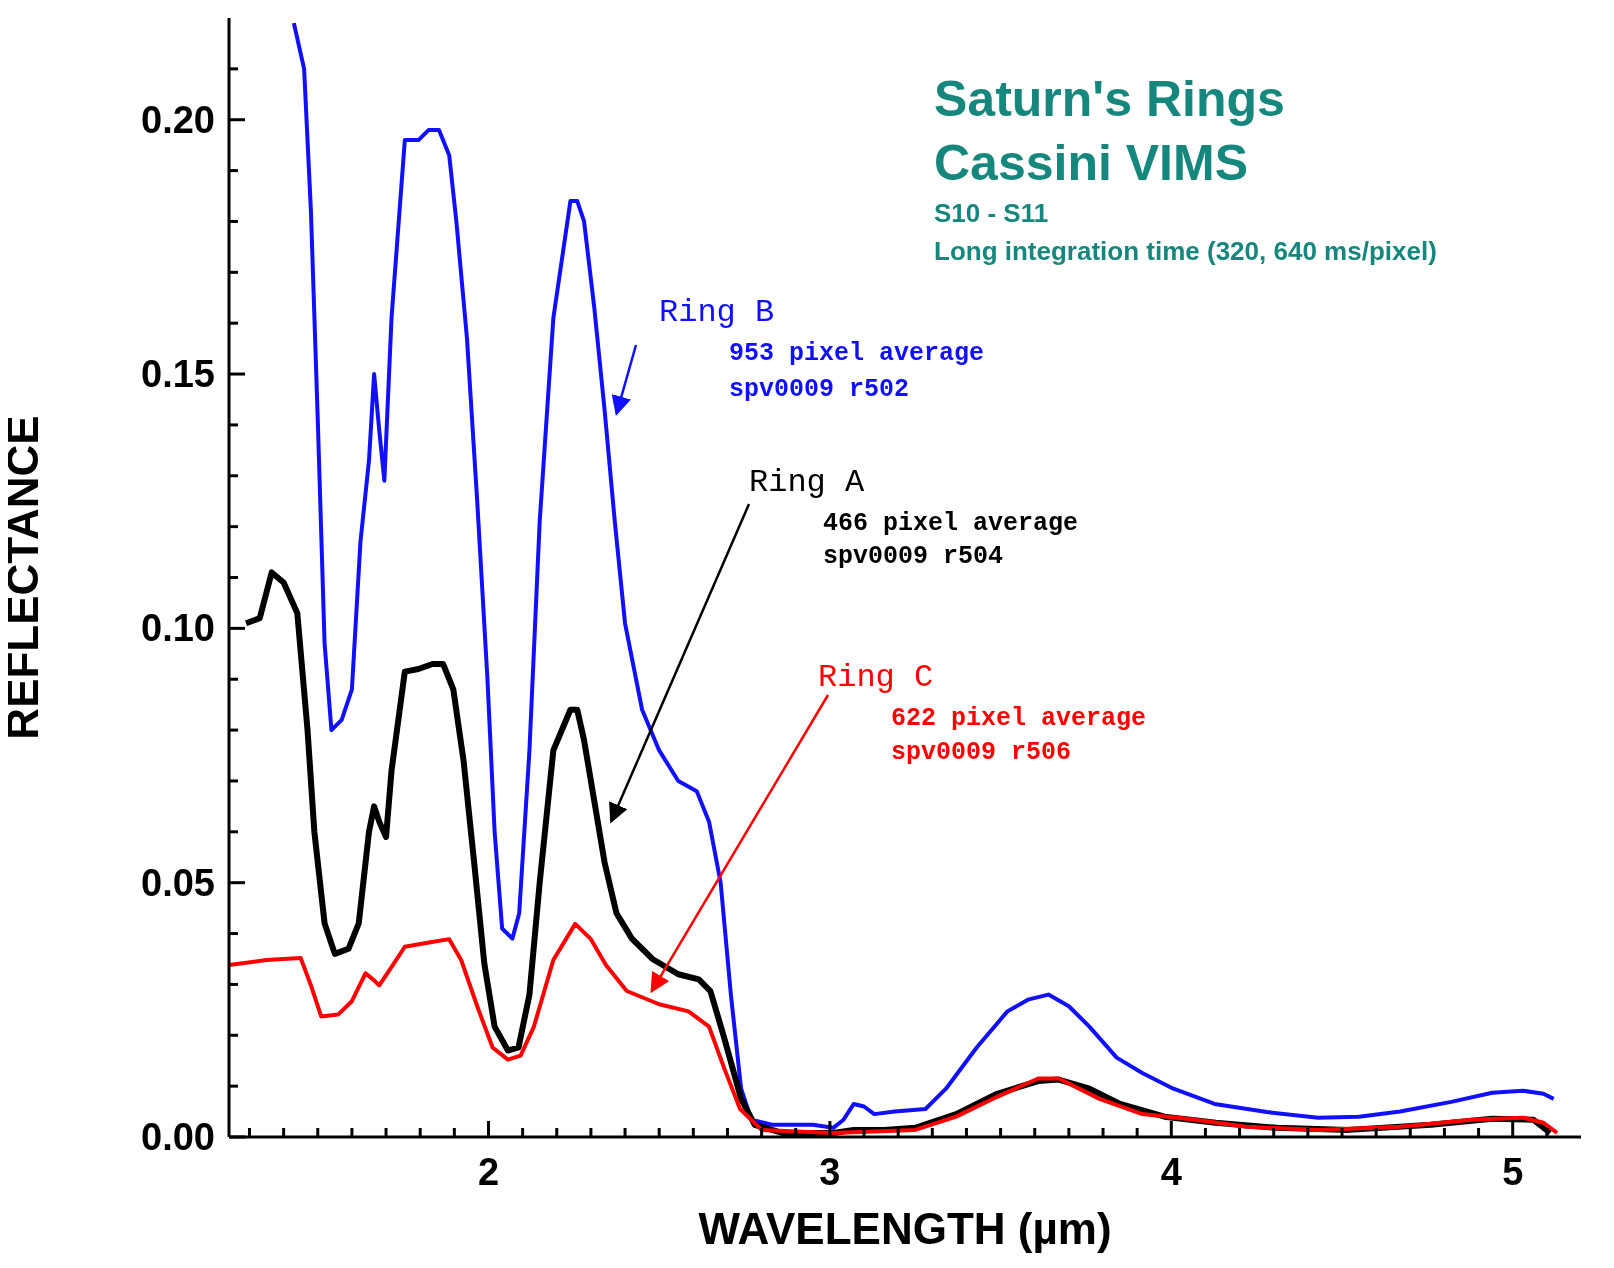  What do you see at coordinates (913, 556) in the screenshot?
I see `annotation: spv0009 r504` at bounding box center [913, 556].